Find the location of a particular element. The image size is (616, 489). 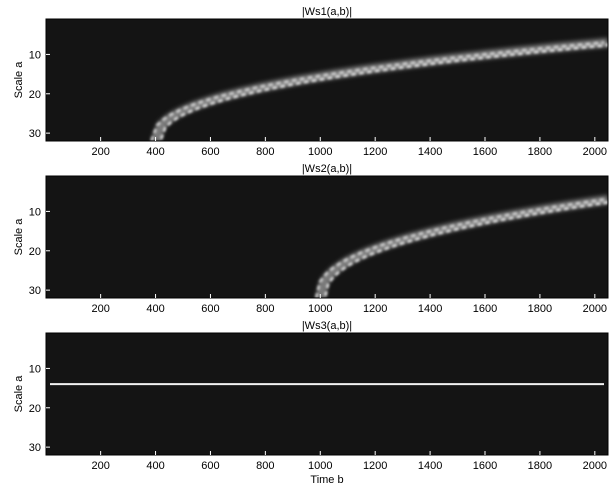

panel-title: |Ws3(a,b)| is located at coordinates (327, 326).